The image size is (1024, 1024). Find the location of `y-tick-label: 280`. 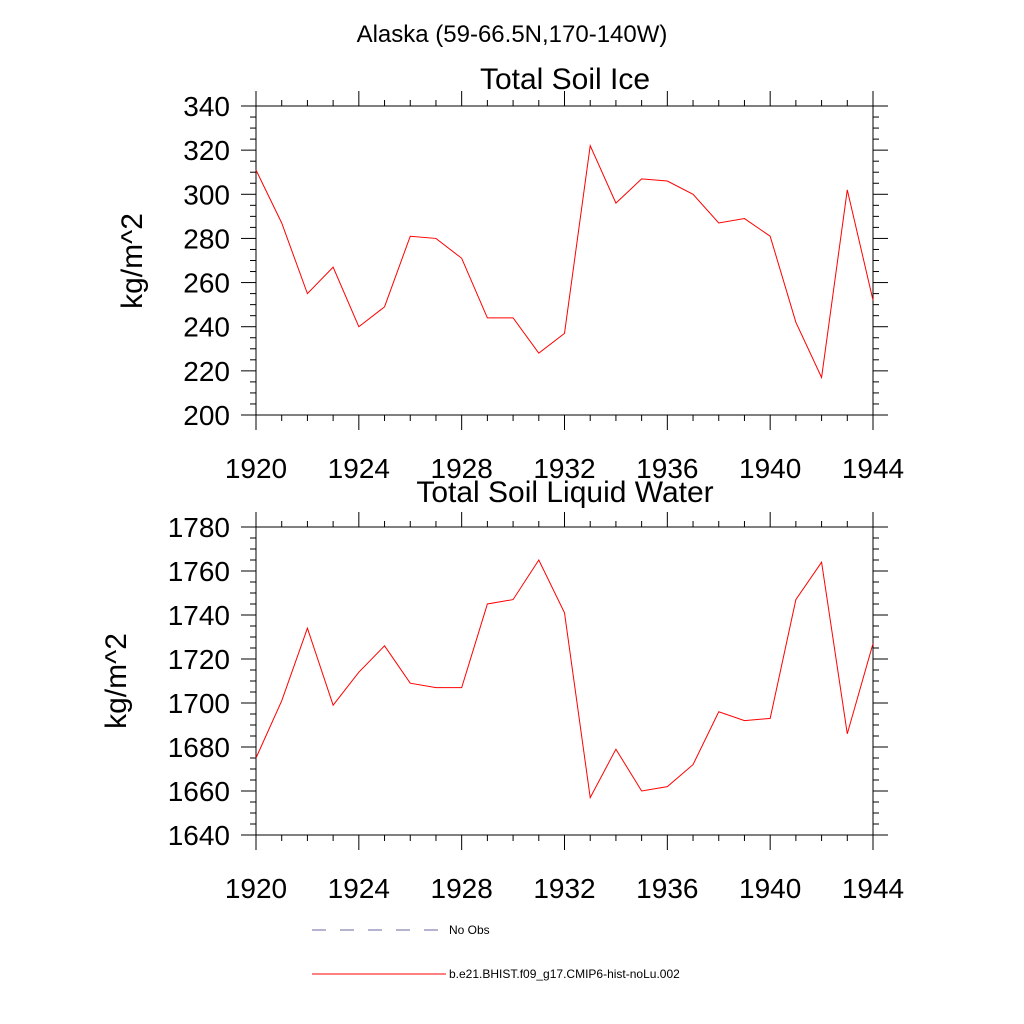

y-tick-label: 280 is located at coordinates (206, 238).